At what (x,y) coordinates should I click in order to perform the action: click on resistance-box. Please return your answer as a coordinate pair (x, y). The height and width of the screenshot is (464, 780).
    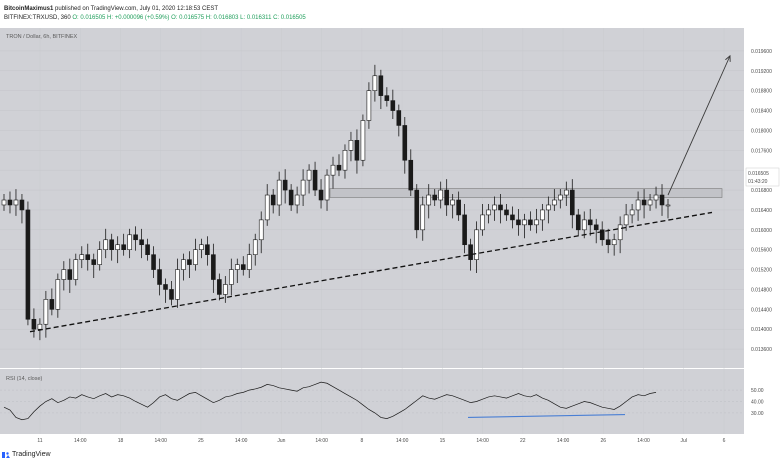
    Looking at the image, I should click on (526, 193).